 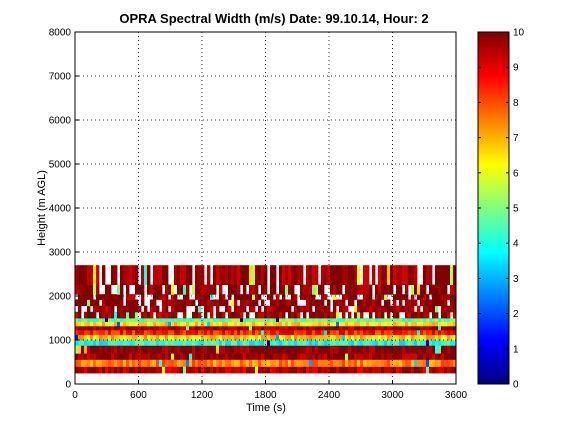 I want to click on x-tick-label: 0, so click(x=75, y=395).